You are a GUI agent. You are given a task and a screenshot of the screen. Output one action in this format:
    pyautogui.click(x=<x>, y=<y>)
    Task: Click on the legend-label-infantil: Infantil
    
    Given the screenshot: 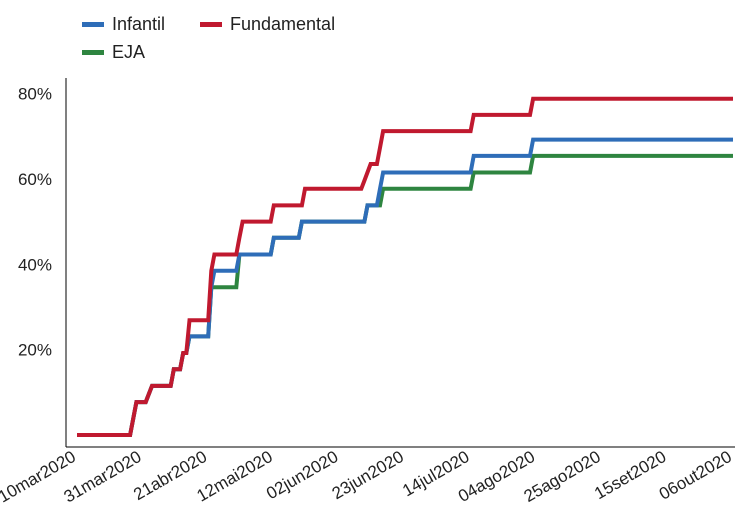 What is the action you would take?
    pyautogui.click(x=139, y=24)
    